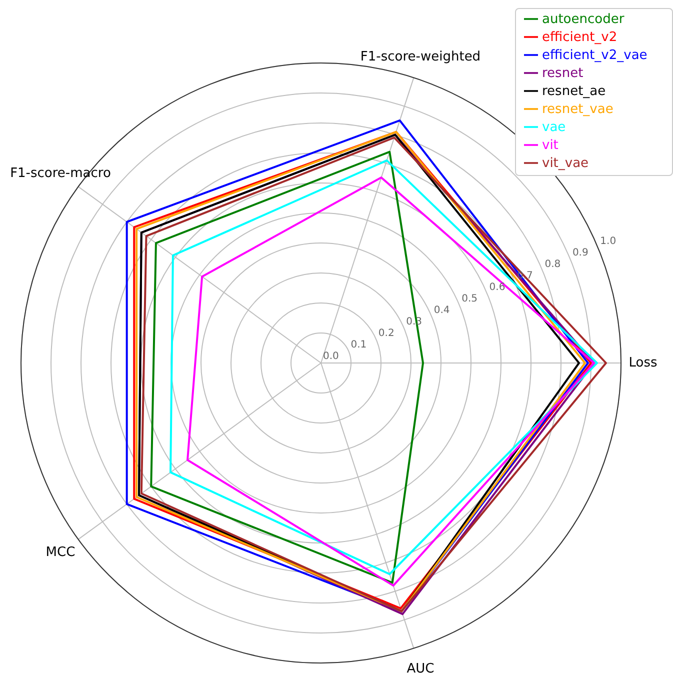 The image size is (673, 673). What do you see at coordinates (470, 299) in the screenshot?
I see `y-tick-label: 0.5` at bounding box center [470, 299].